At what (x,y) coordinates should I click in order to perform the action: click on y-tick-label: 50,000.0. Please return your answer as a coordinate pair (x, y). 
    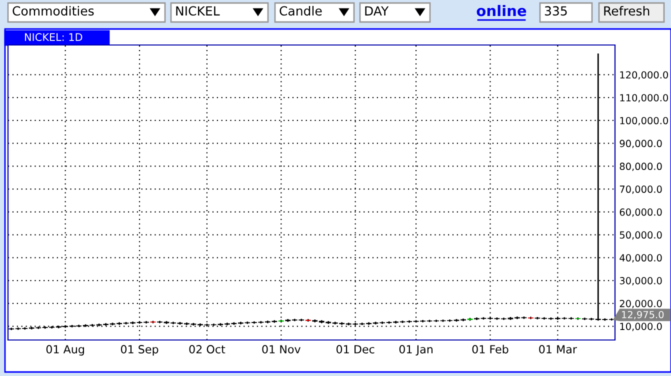
    Looking at the image, I should click on (641, 235).